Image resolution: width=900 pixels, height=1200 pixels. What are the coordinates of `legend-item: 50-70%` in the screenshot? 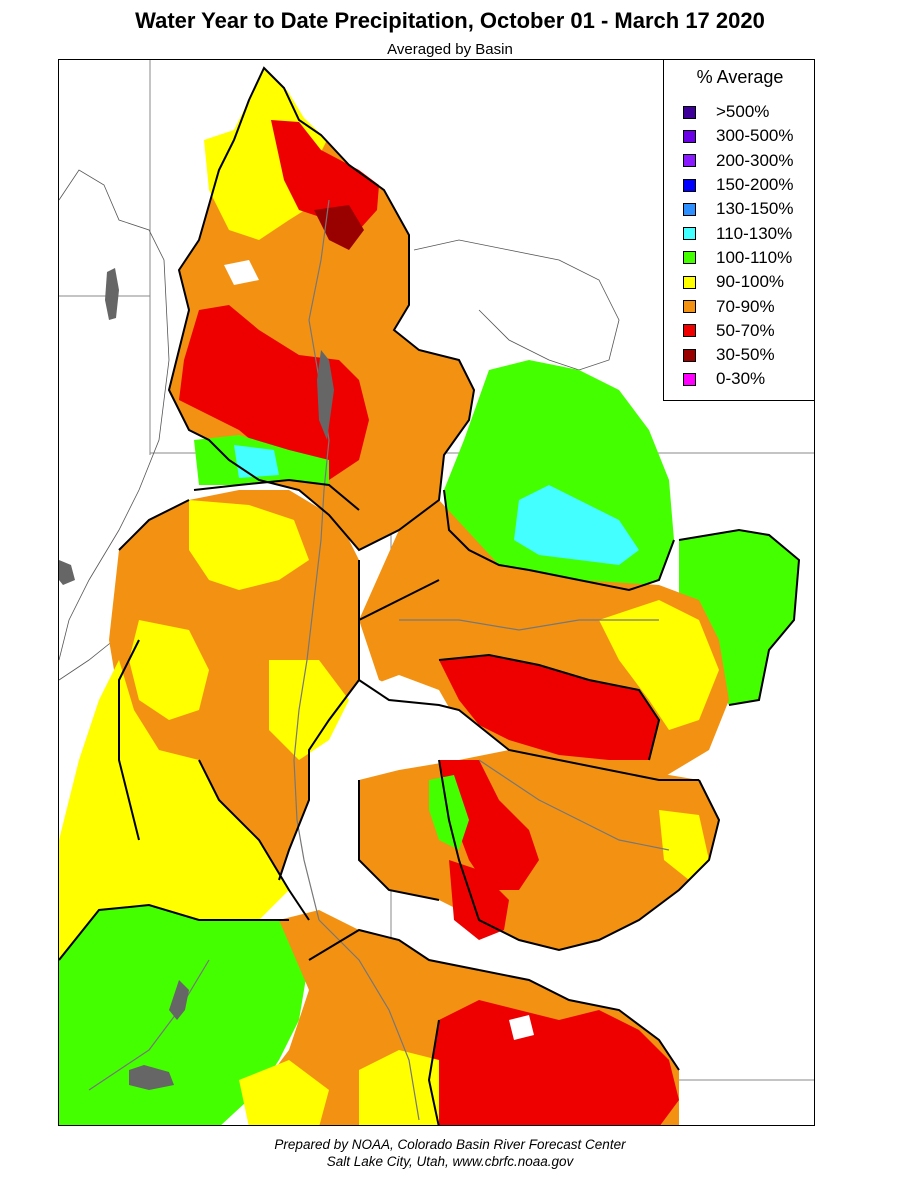 It's located at (738, 331).